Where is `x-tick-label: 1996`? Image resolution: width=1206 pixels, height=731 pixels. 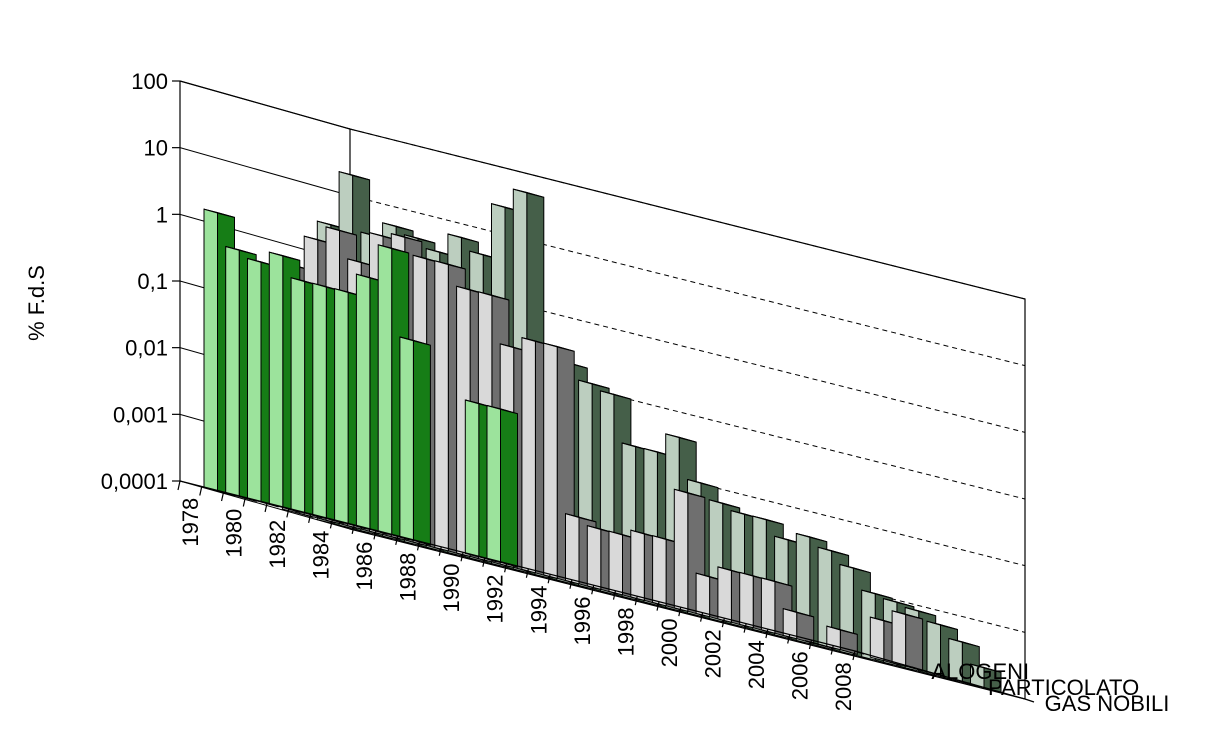
x-tick-label: 1996 is located at coordinates (582, 621).